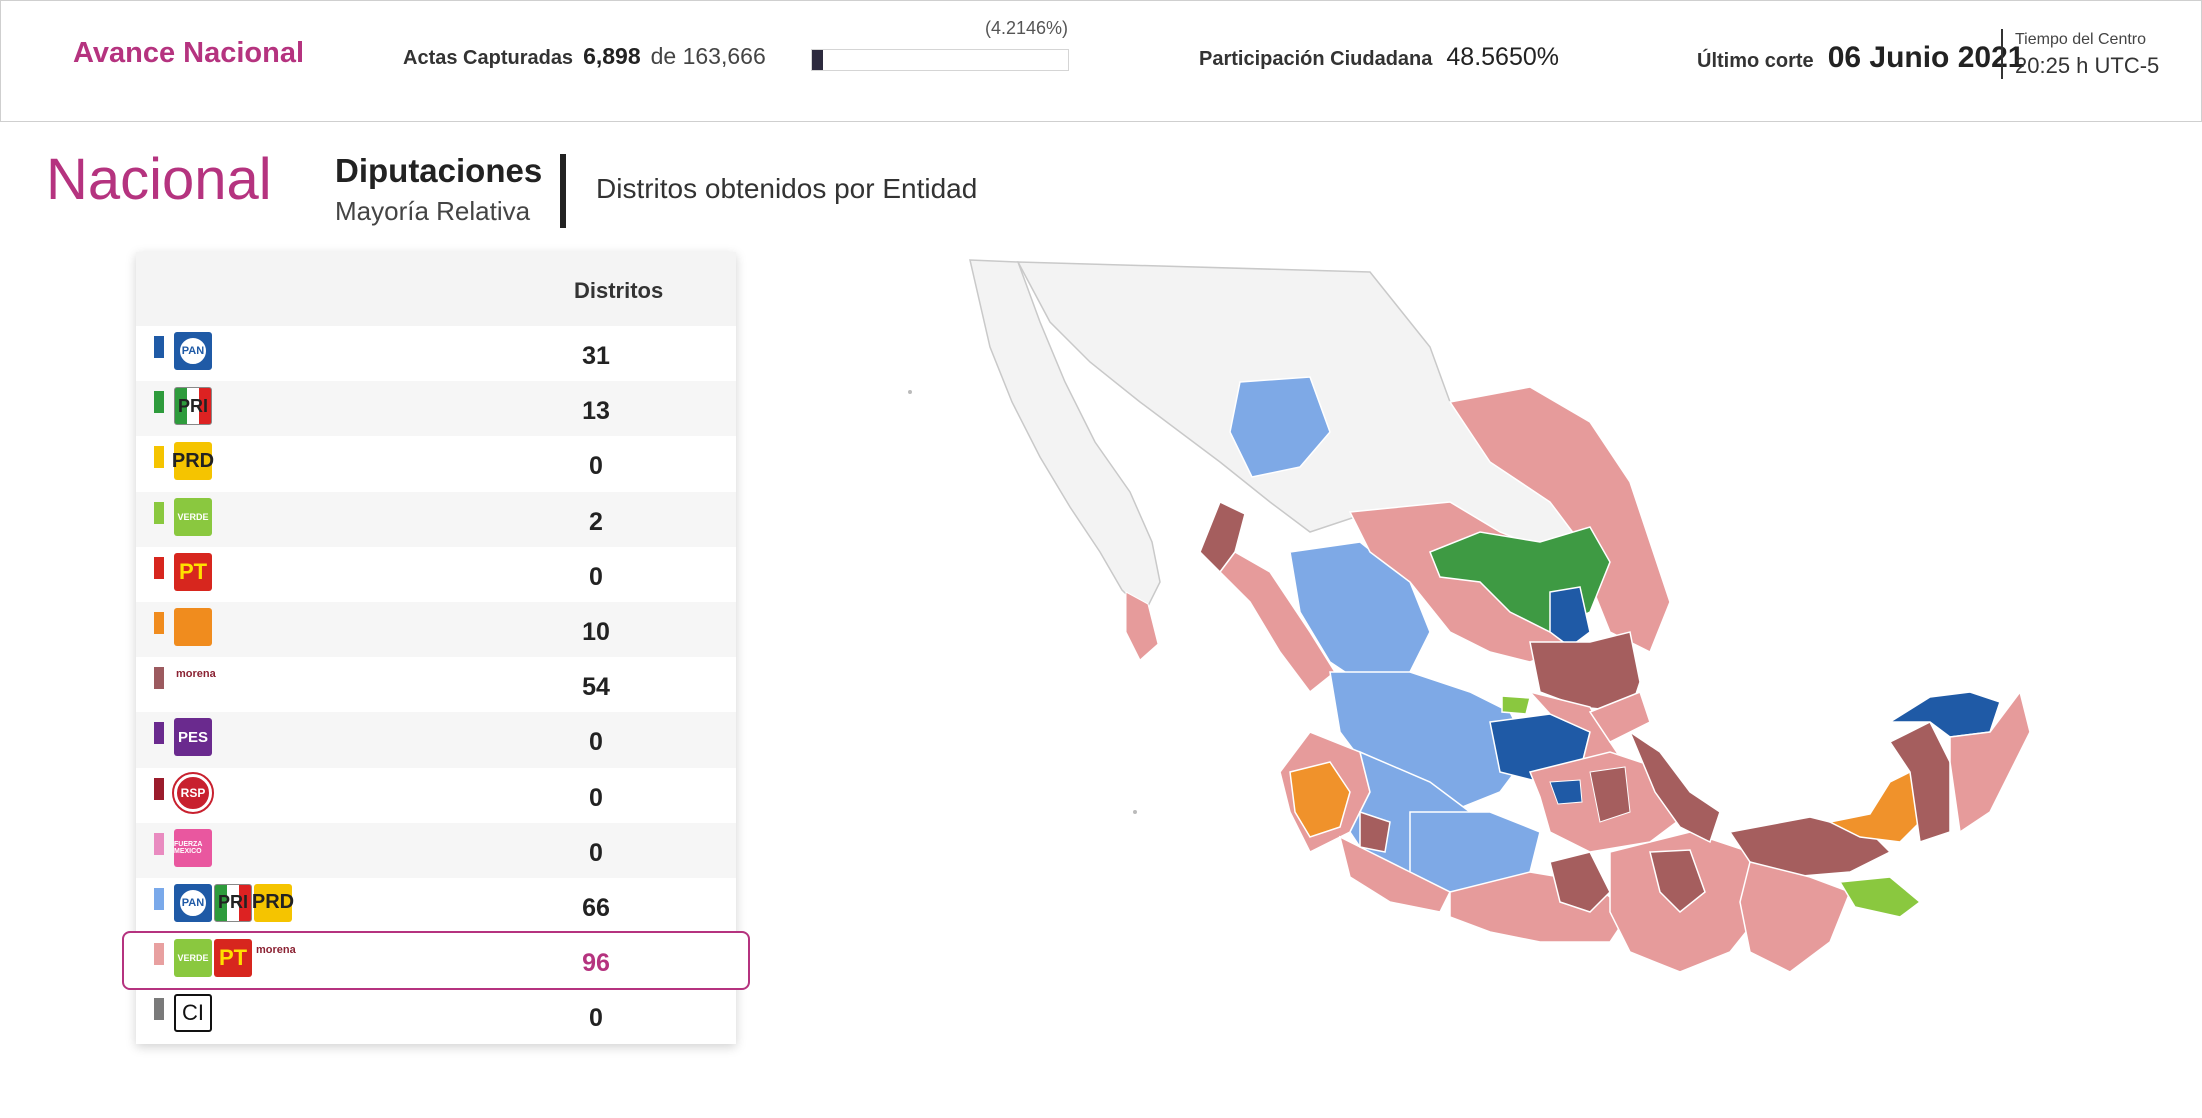  What do you see at coordinates (1559, 520) in the screenshot?
I see `map-region-tamaulipas-north` at bounding box center [1559, 520].